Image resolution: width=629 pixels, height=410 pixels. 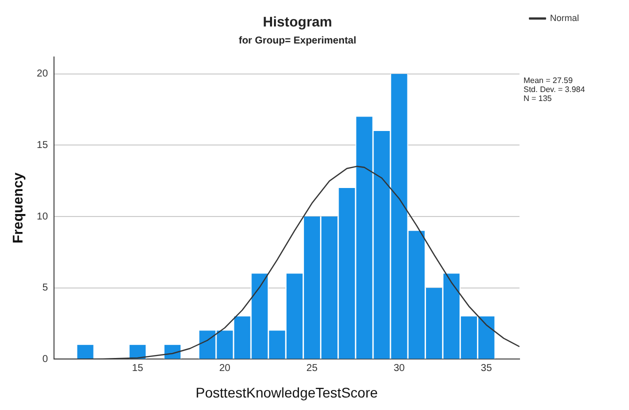 I want to click on legend-label: Normal, so click(x=565, y=17).